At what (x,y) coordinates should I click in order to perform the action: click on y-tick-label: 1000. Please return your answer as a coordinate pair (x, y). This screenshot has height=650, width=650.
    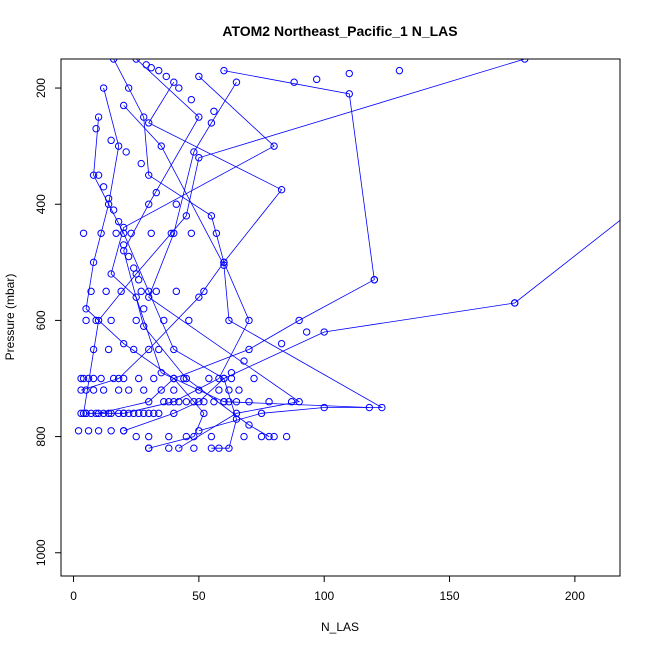
    Looking at the image, I should click on (41, 552).